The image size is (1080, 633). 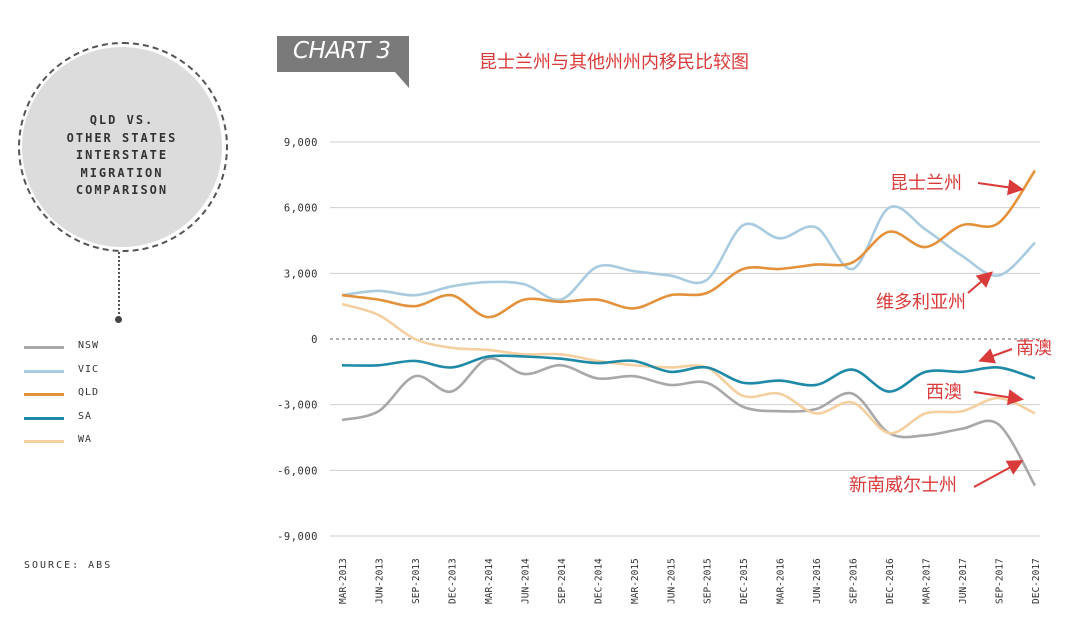 I want to click on y-tick-label: 0, so click(x=314, y=340).